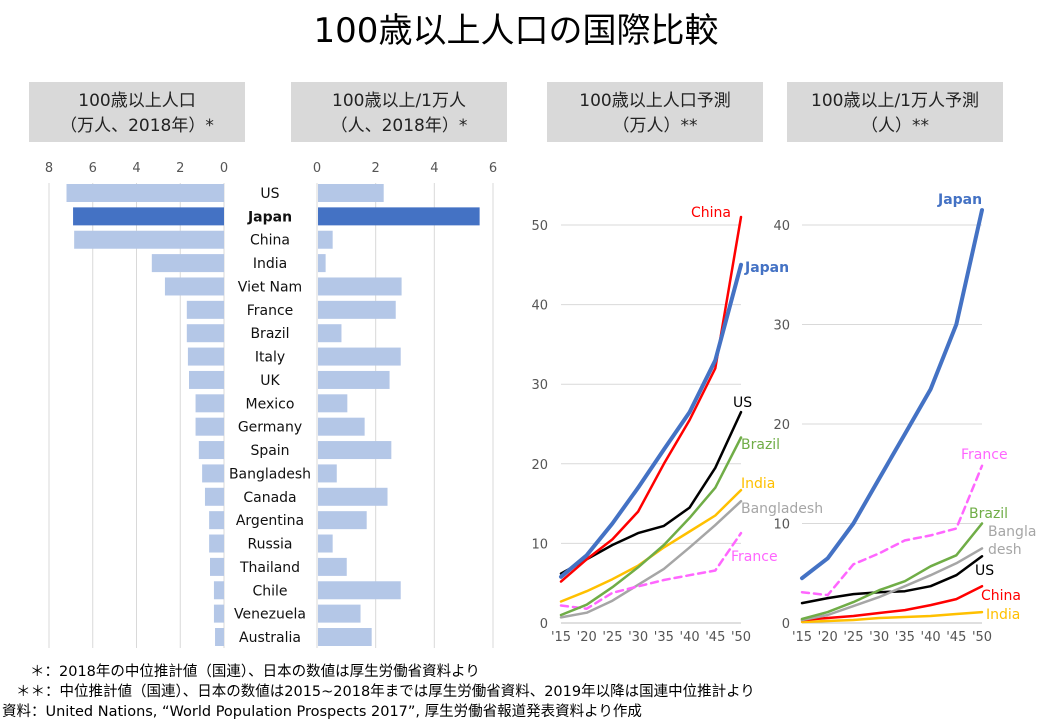 The image size is (1038, 722). Describe the element at coordinates (655, 126) in the screenshot. I see `panel-header-line2: （万人）**` at that location.